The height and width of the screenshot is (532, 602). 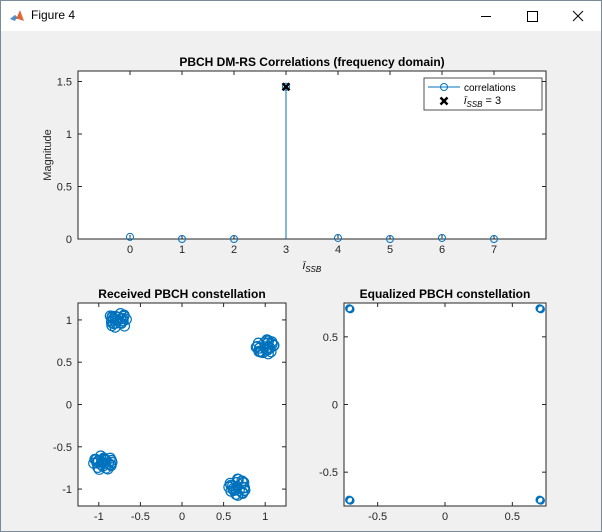 I want to click on peak-x-marker, so click(x=286, y=87).